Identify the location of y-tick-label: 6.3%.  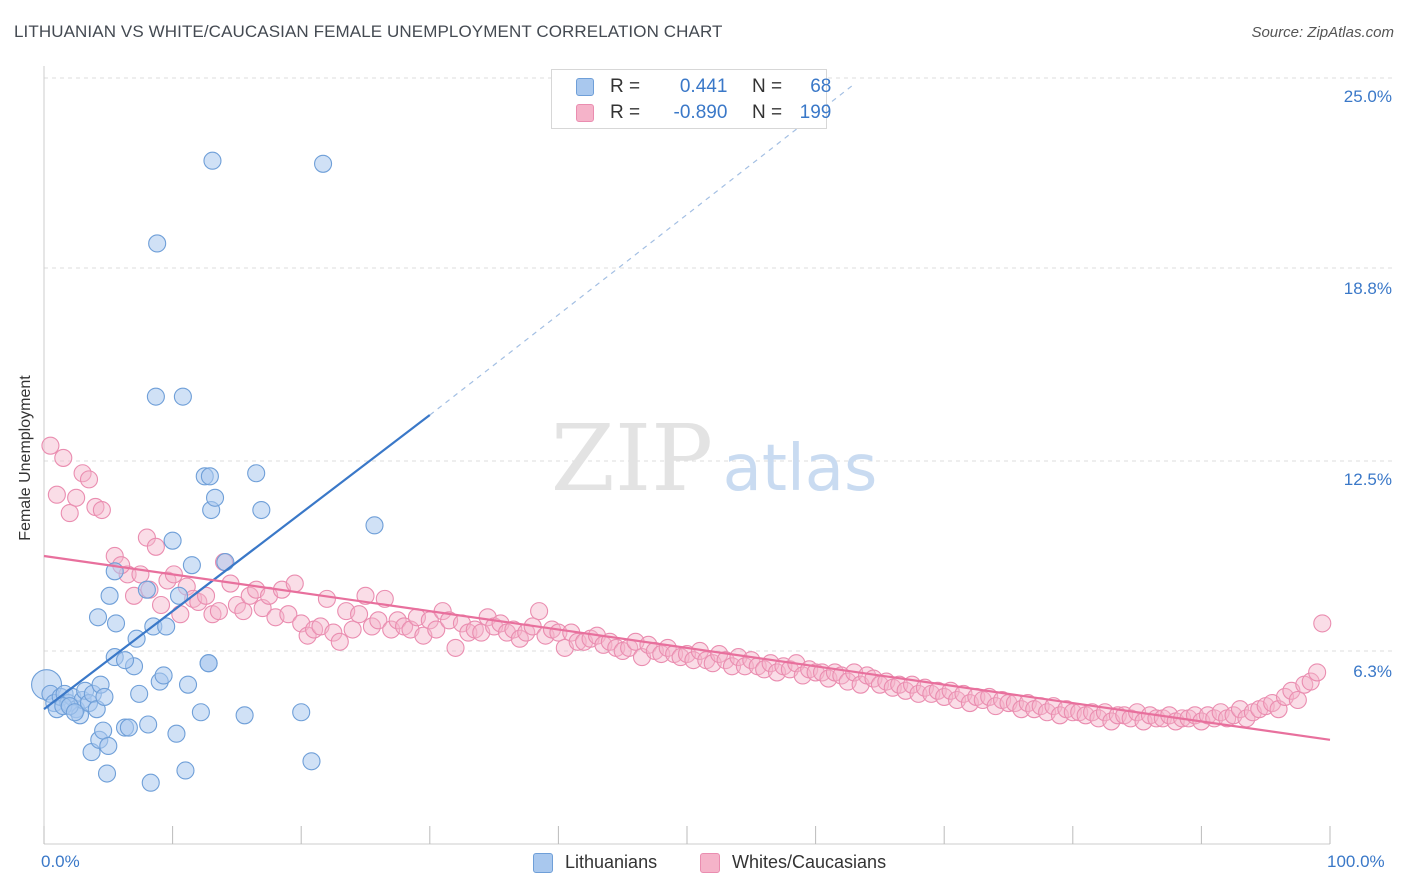
(1372, 671).